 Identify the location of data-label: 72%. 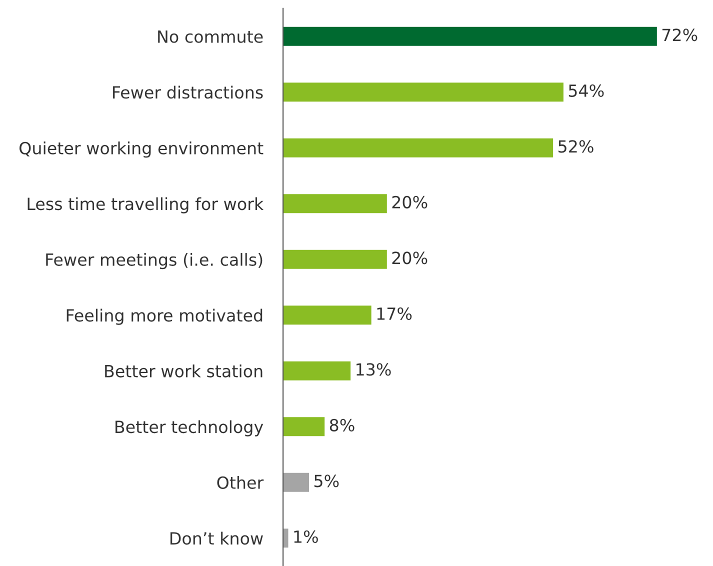
(680, 35).